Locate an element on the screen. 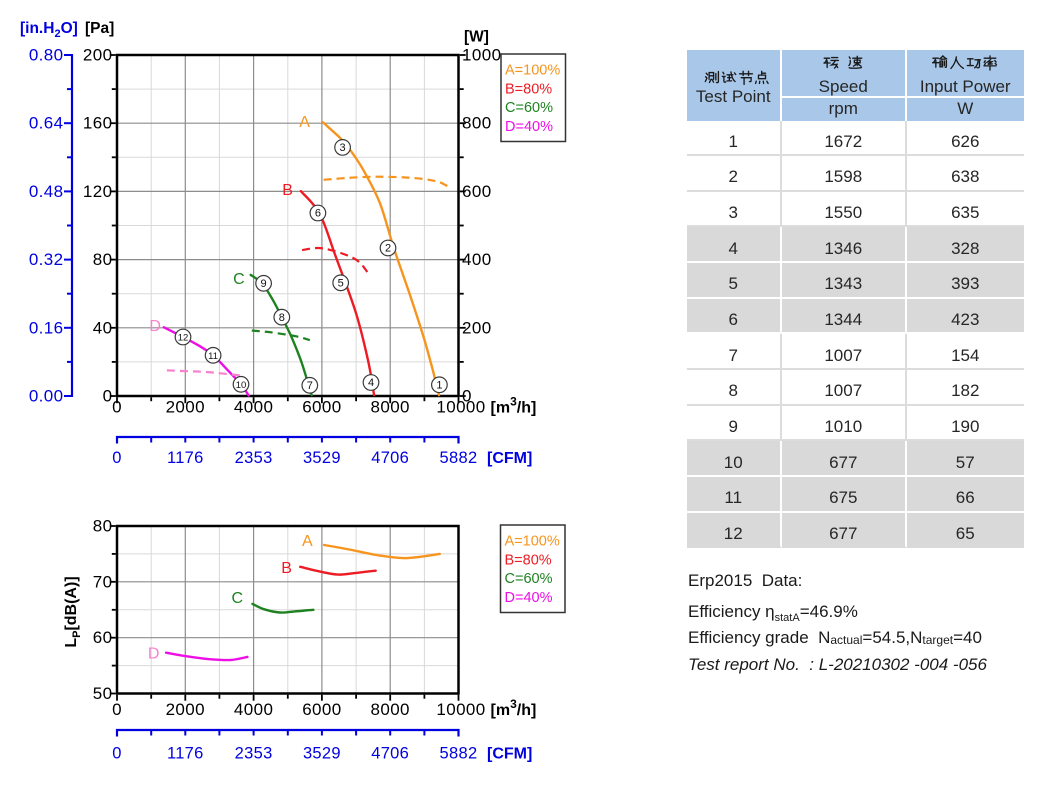  svg-text: 10 is located at coordinates (241, 385).